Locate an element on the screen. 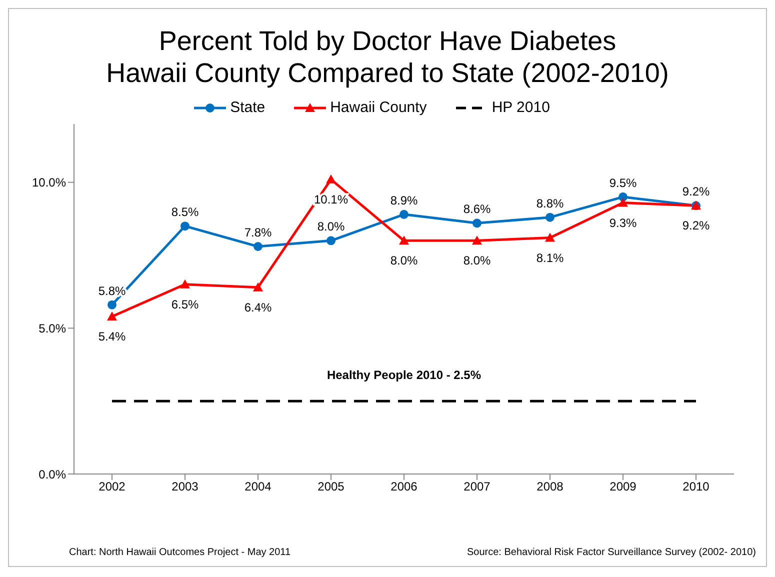 Image resolution: width=775 pixels, height=577 pixels. y-tick-label: 0.0% is located at coordinates (52, 474).